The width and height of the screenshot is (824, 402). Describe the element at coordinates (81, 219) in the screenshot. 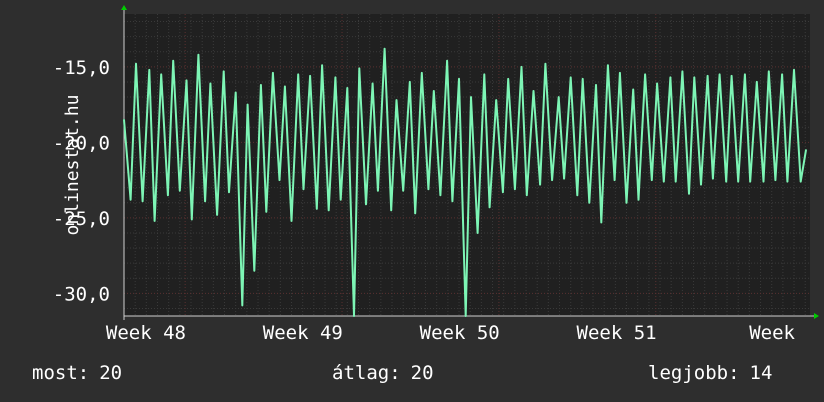

I see `y-tick-label: -25,0` at that location.